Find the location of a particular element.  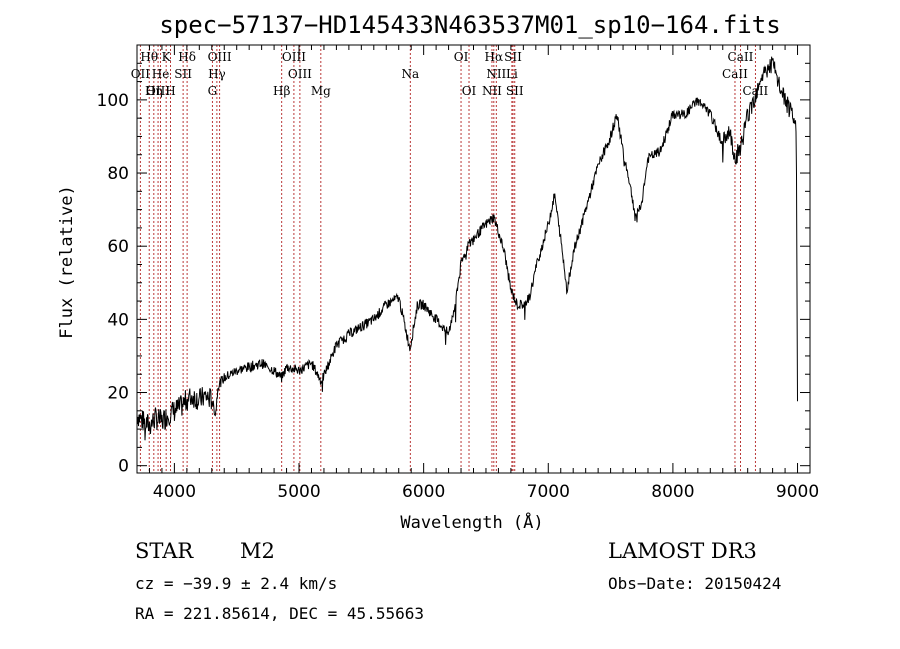

line-label: Mg is located at coordinates (321, 91).